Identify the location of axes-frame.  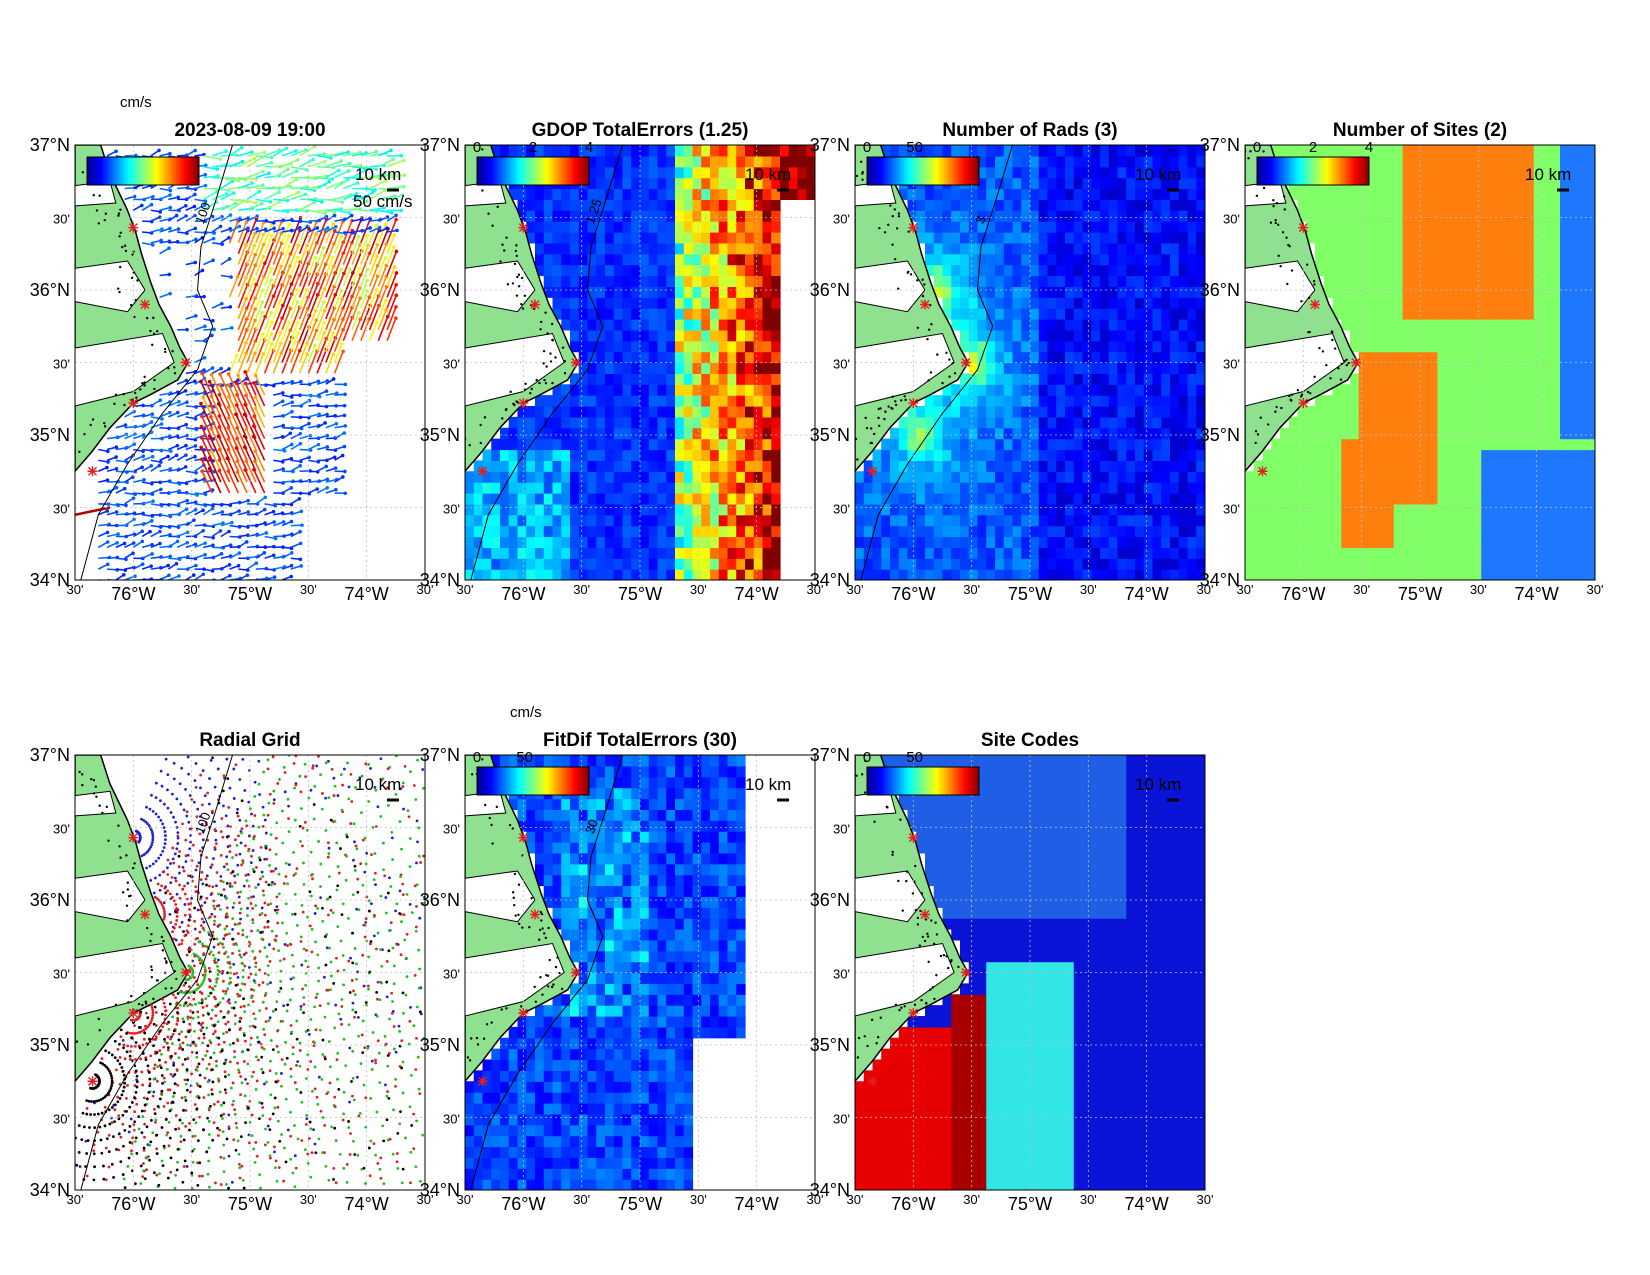
(1420, 362).